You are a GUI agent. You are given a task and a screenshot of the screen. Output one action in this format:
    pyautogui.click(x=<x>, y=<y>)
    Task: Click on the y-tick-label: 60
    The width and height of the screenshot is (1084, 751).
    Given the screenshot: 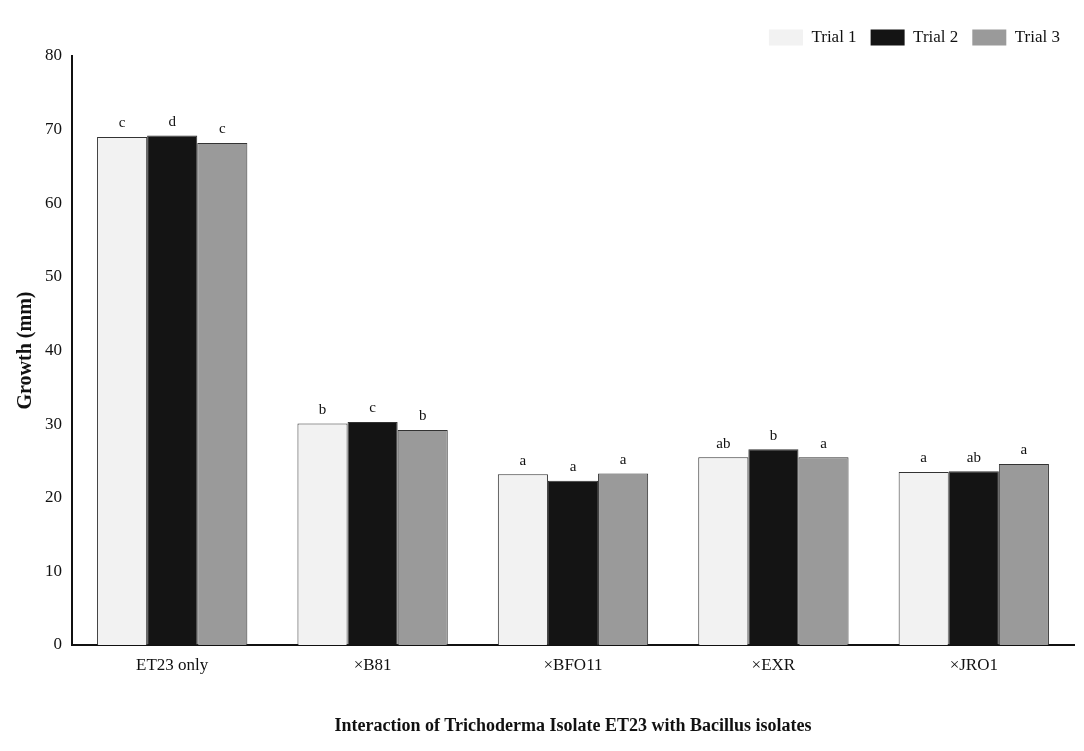 What is the action you would take?
    pyautogui.click(x=53, y=202)
    